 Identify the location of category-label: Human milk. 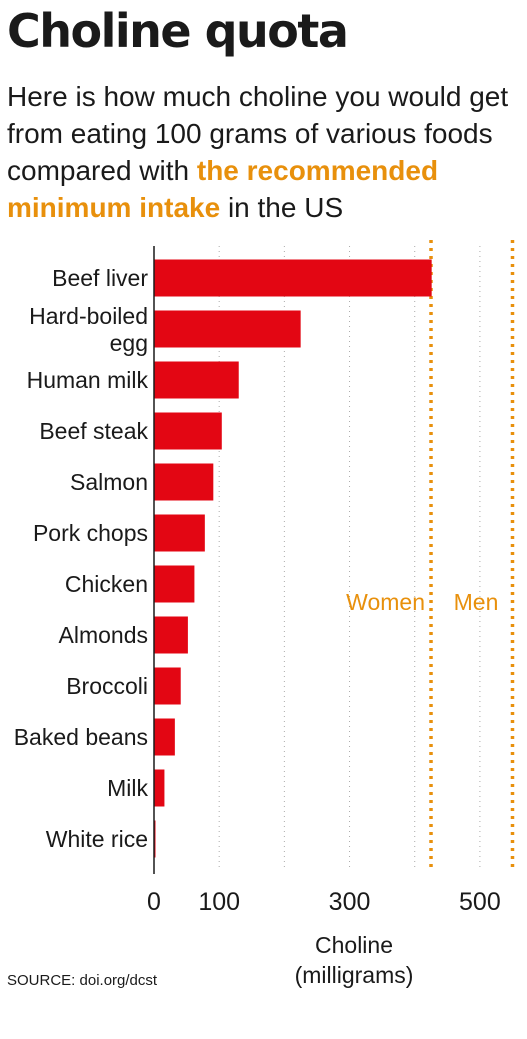
(88, 380).